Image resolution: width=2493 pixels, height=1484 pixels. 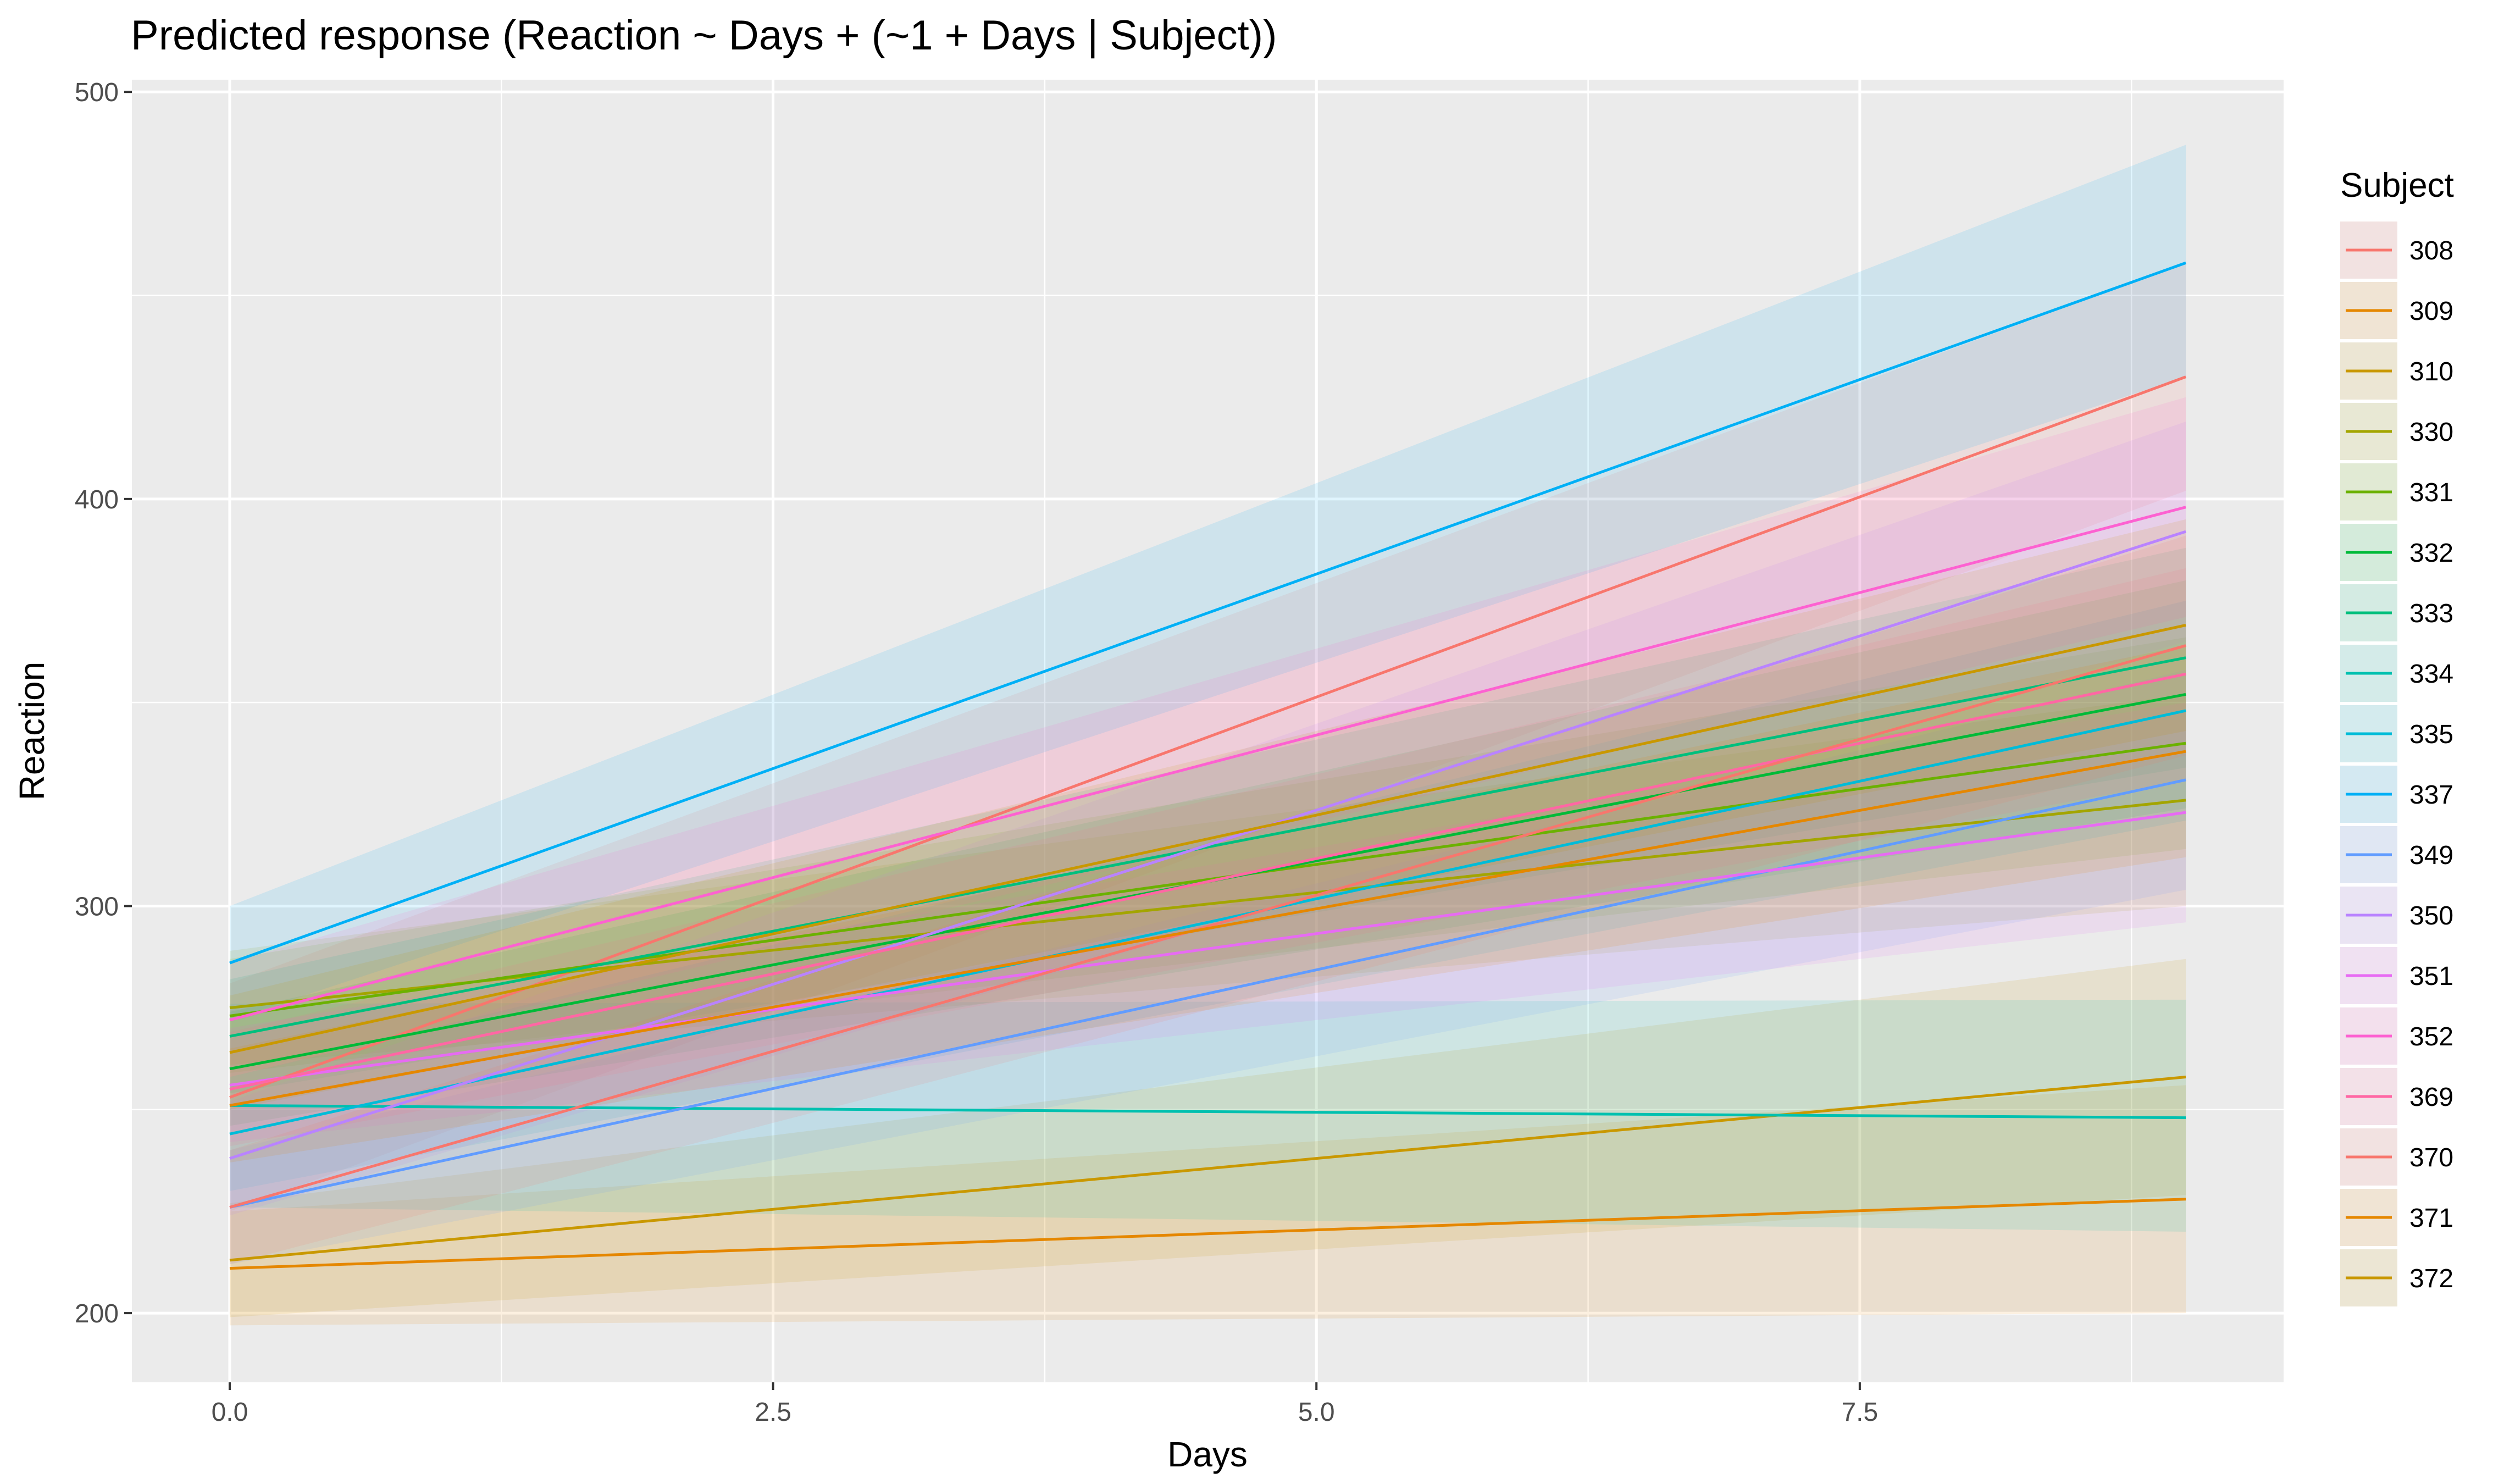 I want to click on legend-label-335: 335, so click(x=2431, y=734).